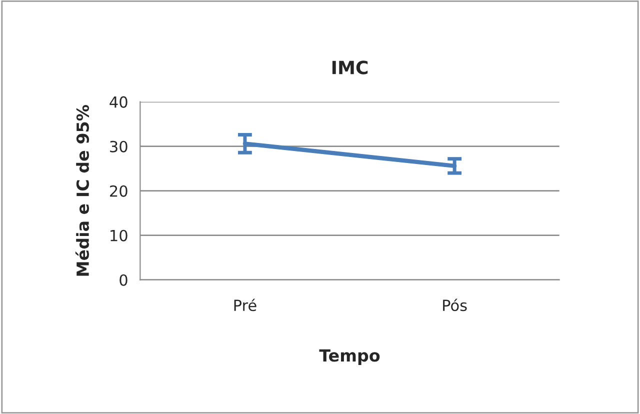 The image size is (640, 414). What do you see at coordinates (124, 280) in the screenshot?
I see `y-tick-label: 0` at bounding box center [124, 280].